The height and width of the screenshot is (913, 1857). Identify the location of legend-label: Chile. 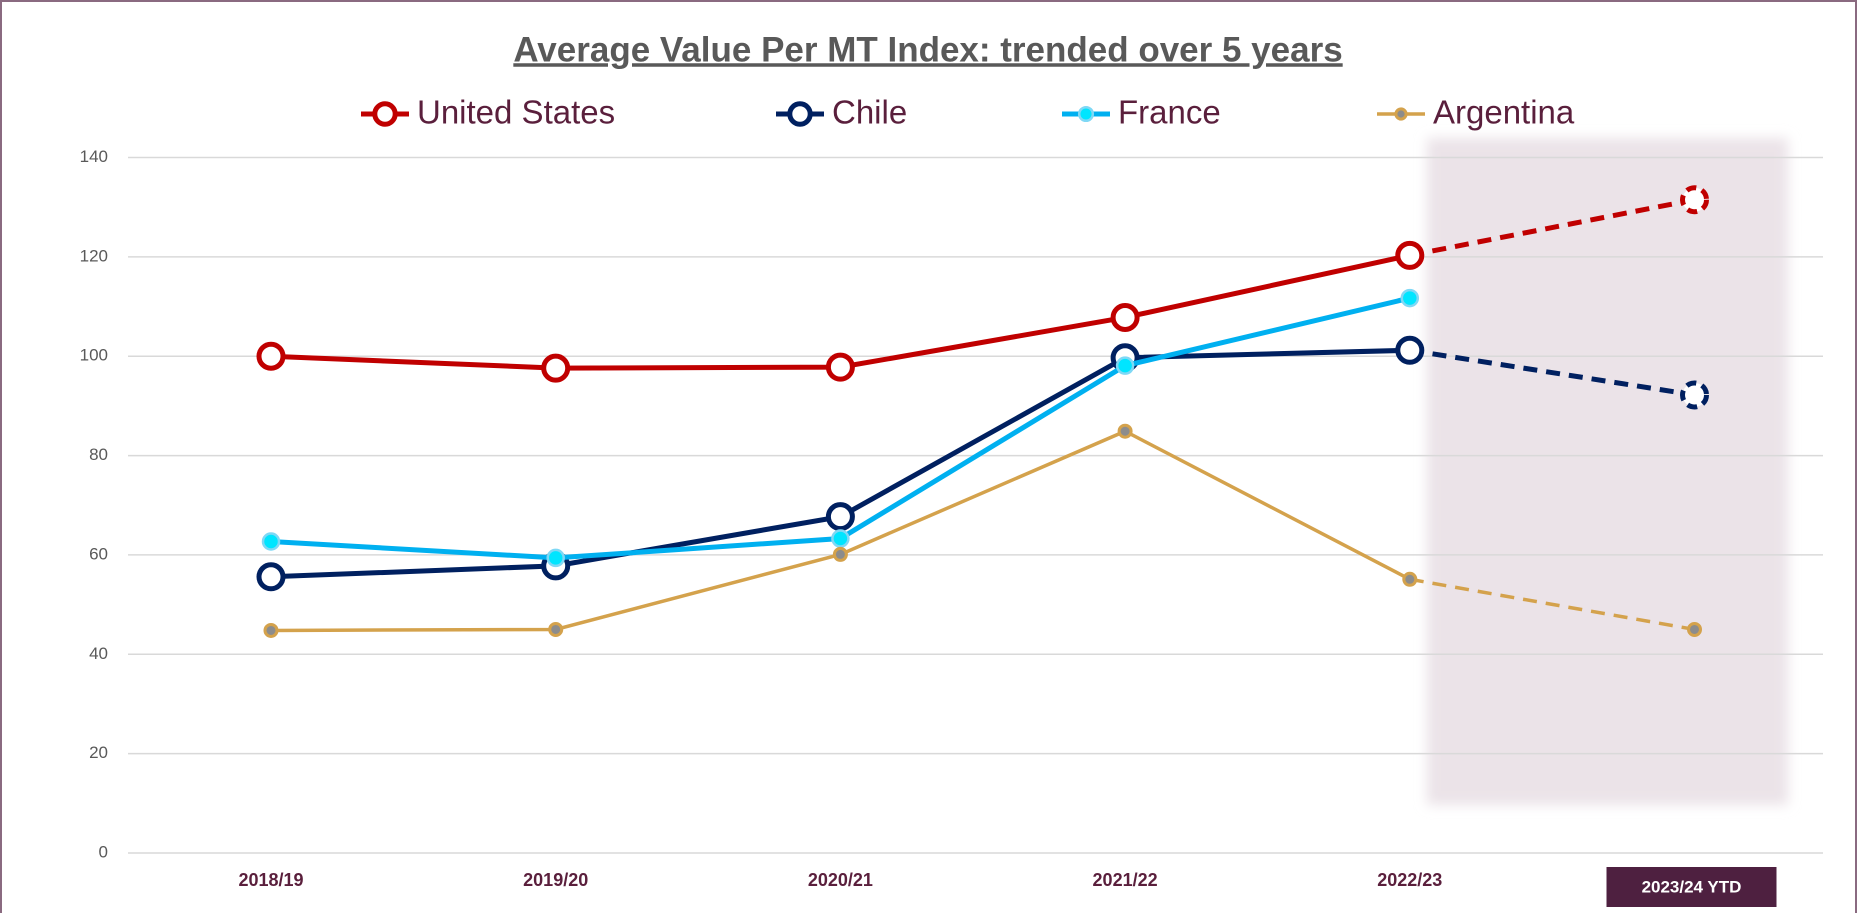
(869, 112).